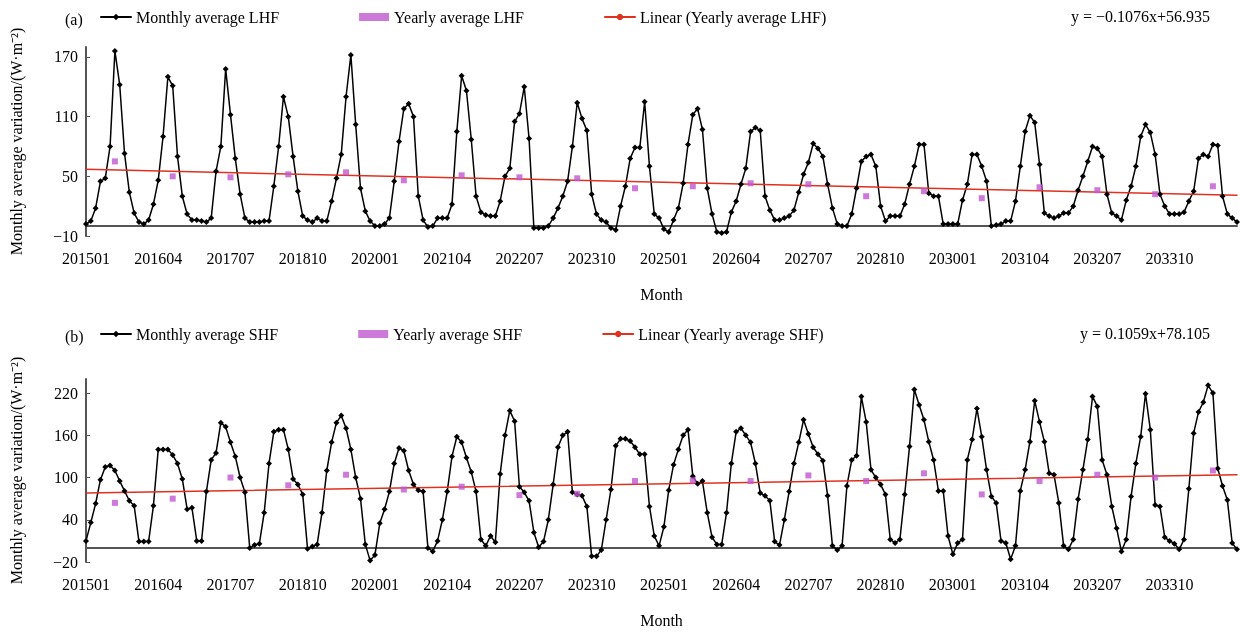 This screenshot has width=1240, height=635. What do you see at coordinates (733, 17) in the screenshot?
I see `legend-label: Linear (Yearly average LHF)` at bounding box center [733, 17].